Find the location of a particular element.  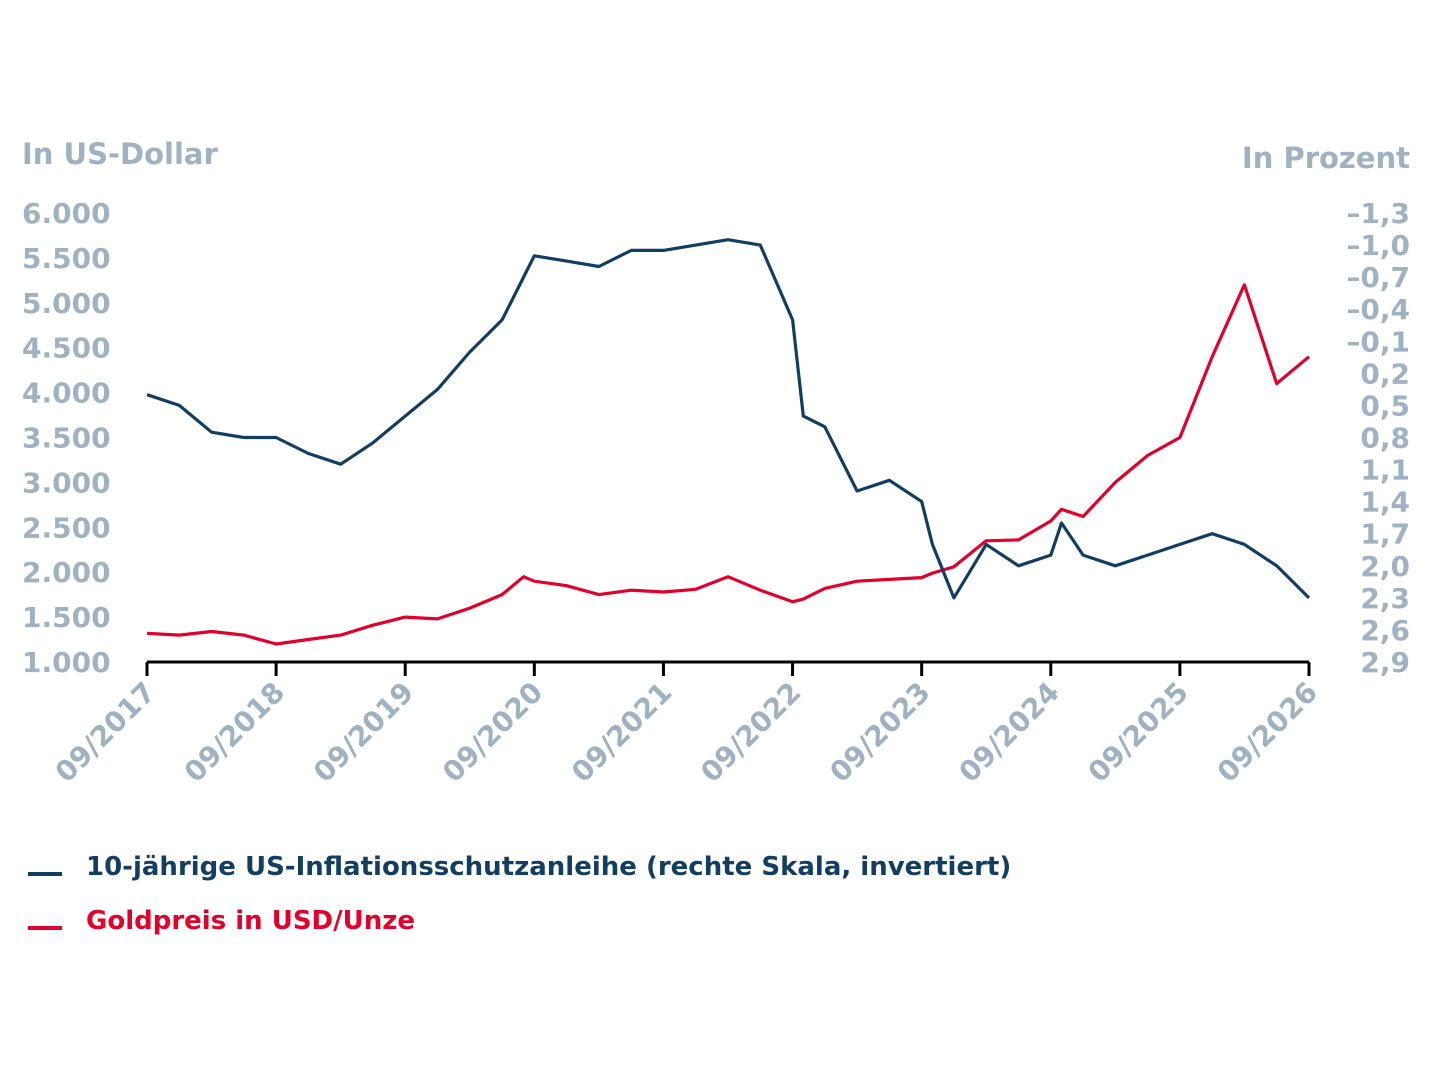

left-tick-label: 5.500 is located at coordinates (66, 258).